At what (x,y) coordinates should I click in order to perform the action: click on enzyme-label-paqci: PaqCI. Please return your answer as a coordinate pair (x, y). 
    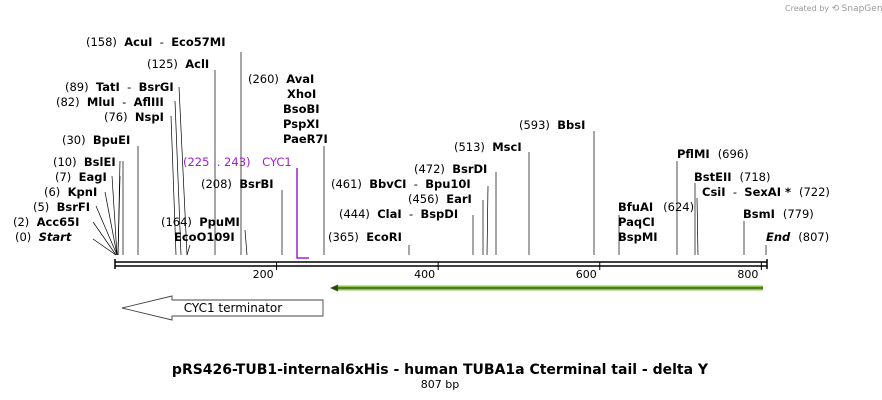
    Looking at the image, I should click on (636, 222).